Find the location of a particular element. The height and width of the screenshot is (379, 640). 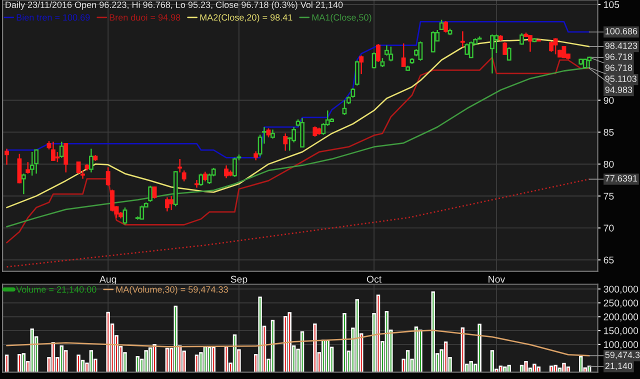

y-tick-label: 70 is located at coordinates (609, 228).